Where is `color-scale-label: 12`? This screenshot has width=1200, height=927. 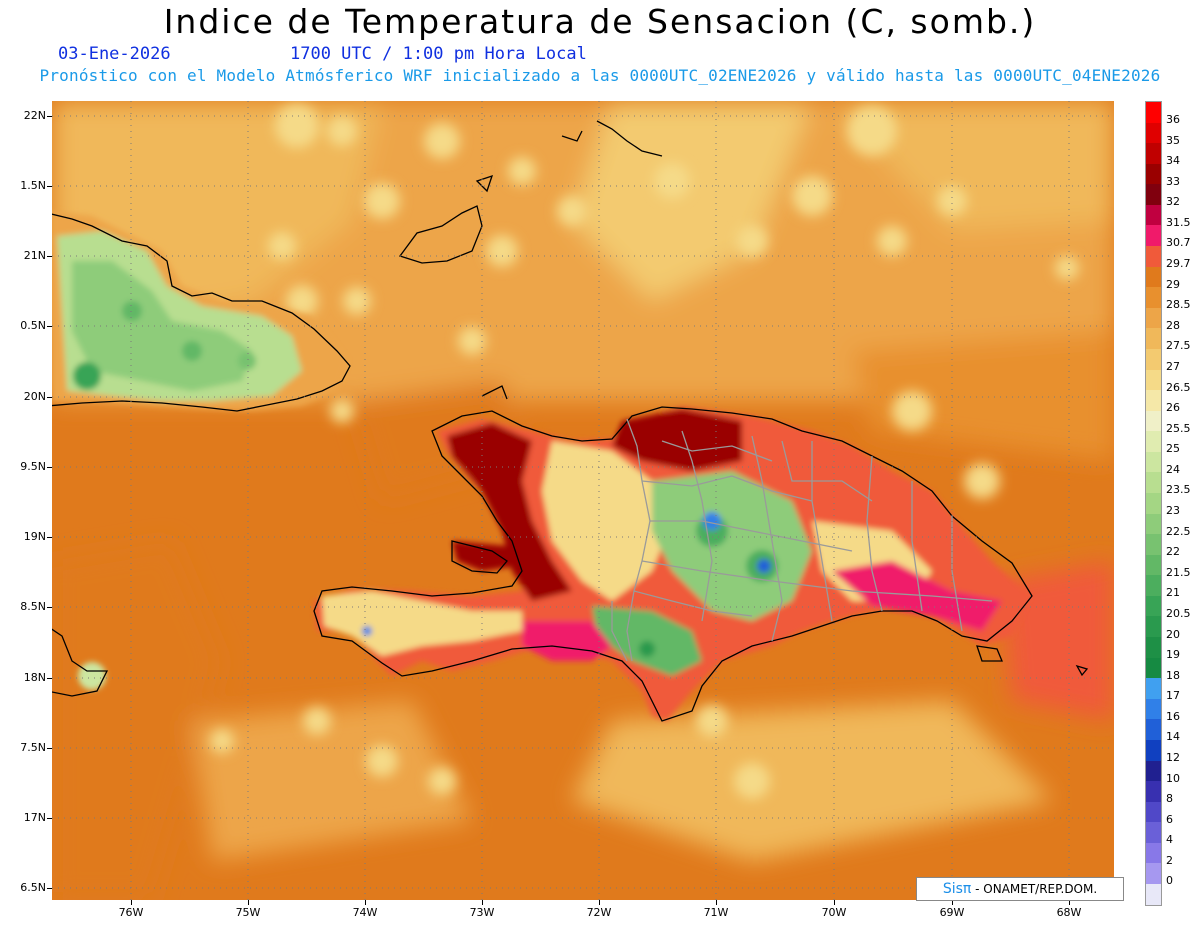 color-scale-label: 12 is located at coordinates (1173, 757).